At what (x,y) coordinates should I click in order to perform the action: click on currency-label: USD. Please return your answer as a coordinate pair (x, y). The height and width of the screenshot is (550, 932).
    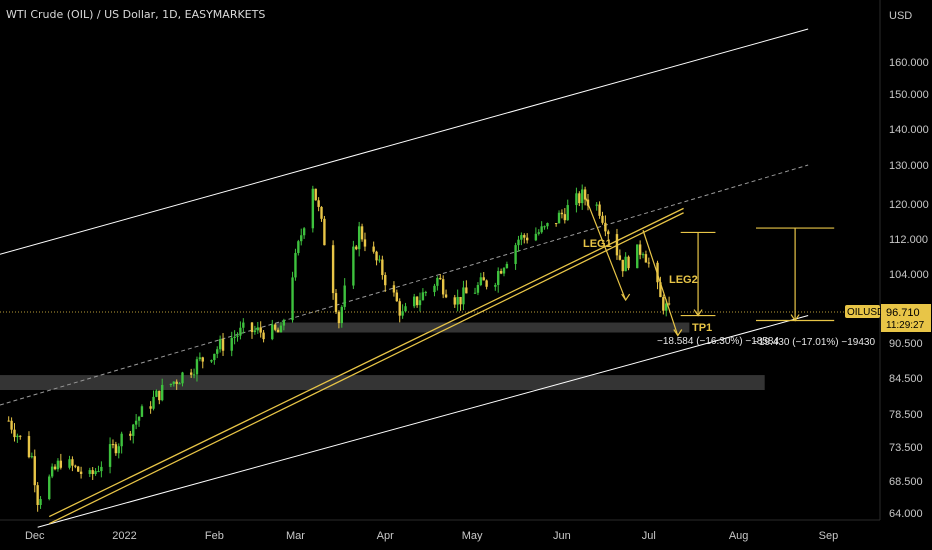
    Looking at the image, I should click on (900, 16).